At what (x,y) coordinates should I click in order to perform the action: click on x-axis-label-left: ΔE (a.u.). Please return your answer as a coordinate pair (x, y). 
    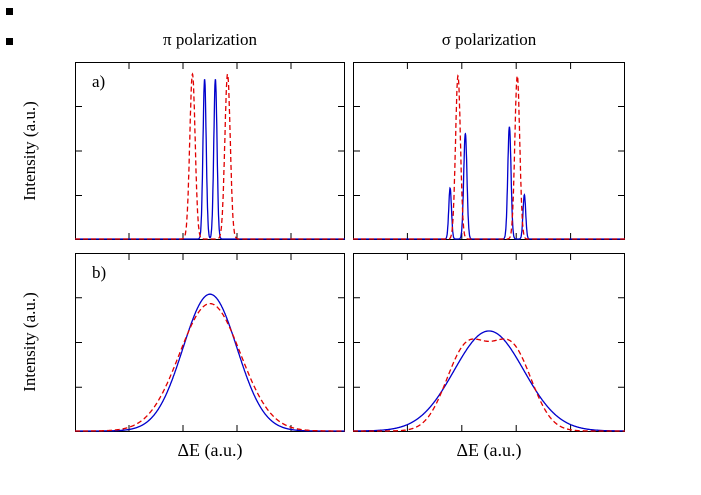
    Looking at the image, I should click on (210, 450).